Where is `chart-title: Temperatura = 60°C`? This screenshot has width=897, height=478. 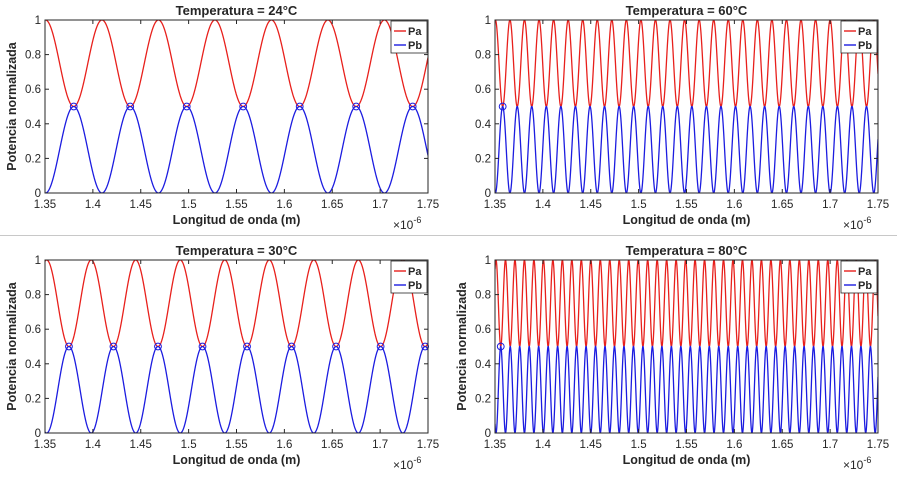 chart-title: Temperatura = 60°C is located at coordinates (687, 10).